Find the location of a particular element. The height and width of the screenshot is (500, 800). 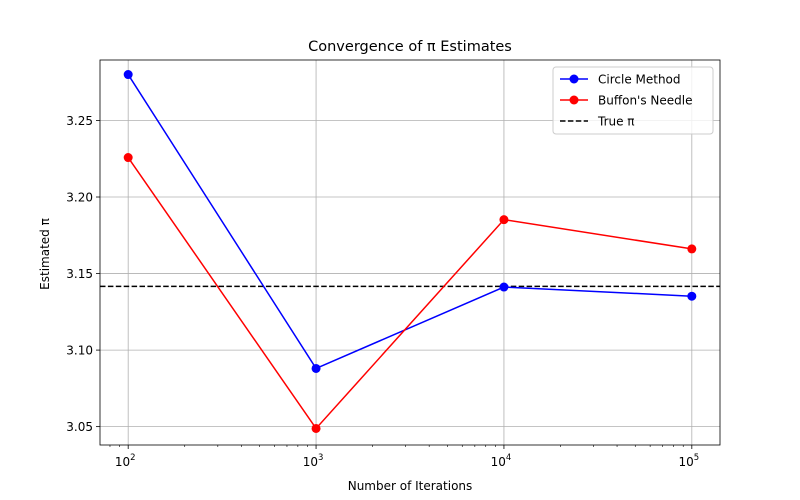

y-axis-label: Estimated π is located at coordinates (45, 254).